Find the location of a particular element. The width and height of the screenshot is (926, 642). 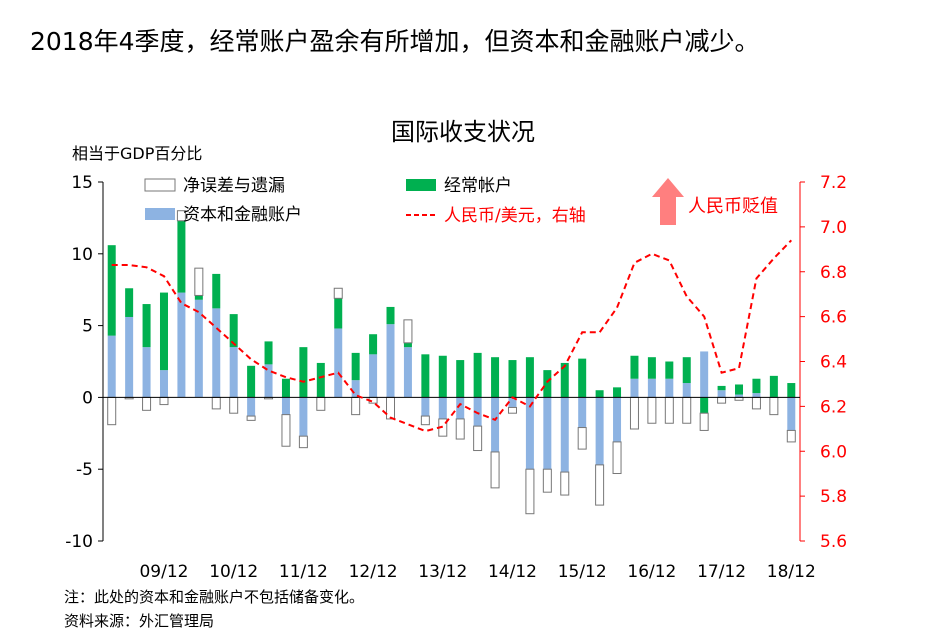

legend-swatch-capital is located at coordinates (160, 214).